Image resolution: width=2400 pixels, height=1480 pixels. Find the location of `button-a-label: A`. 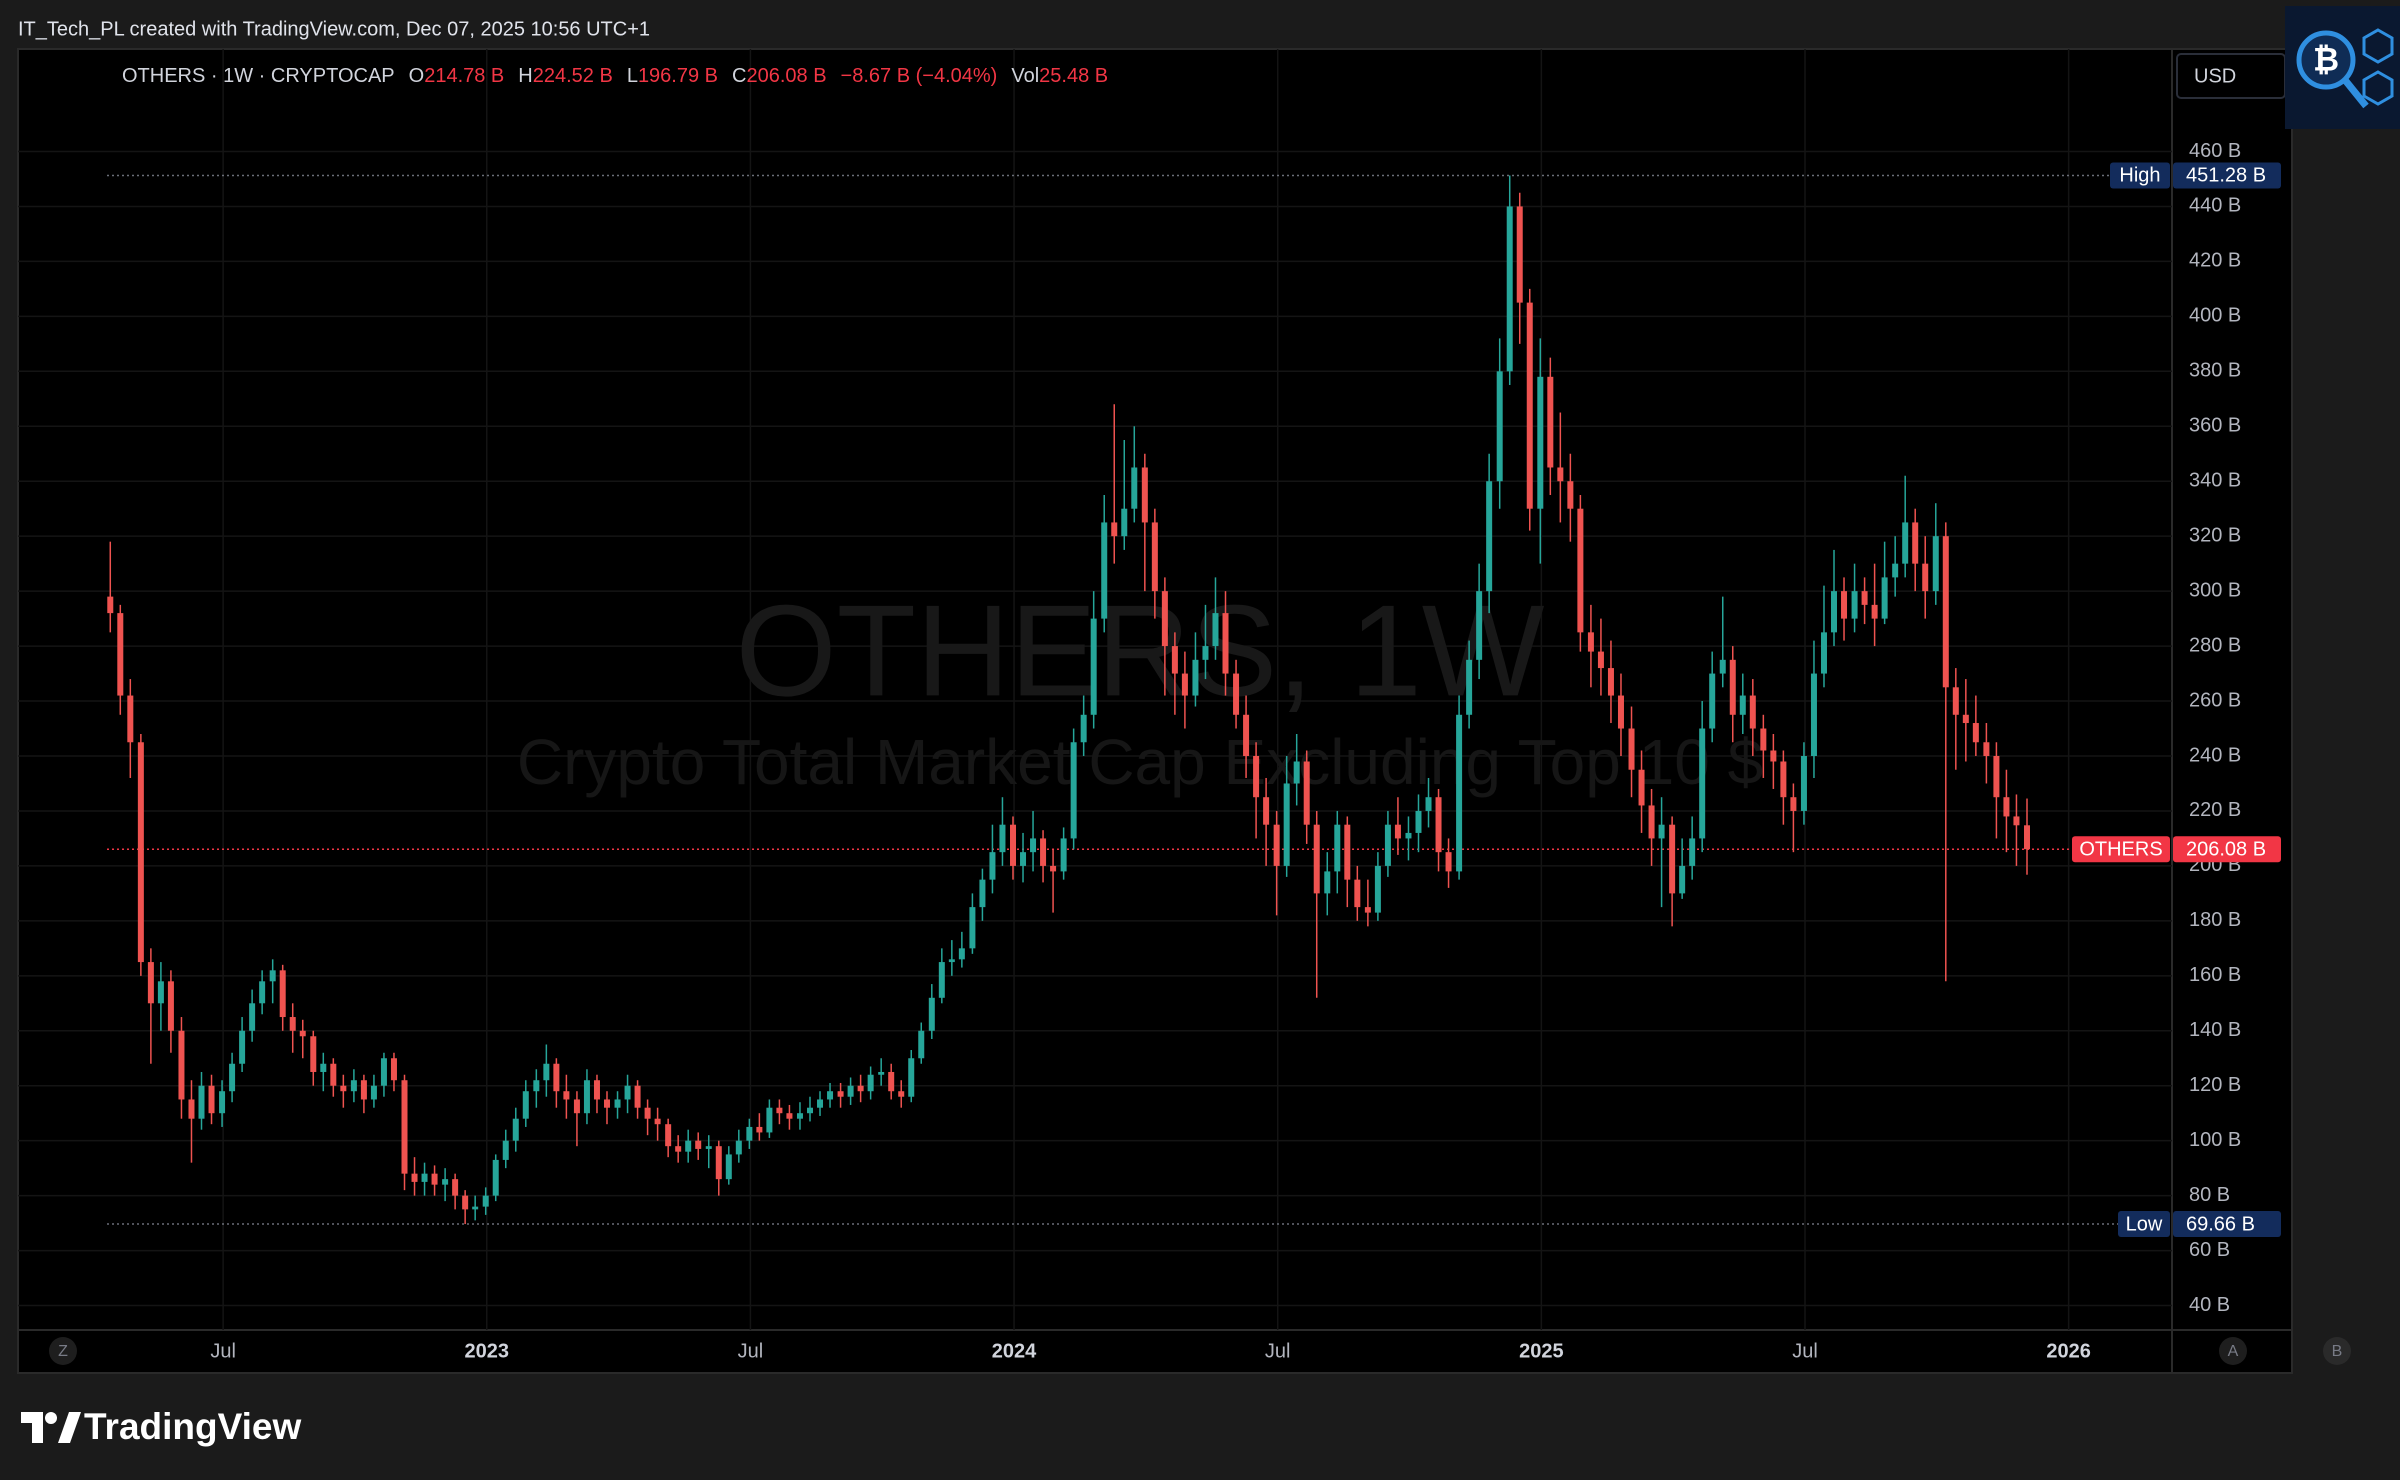

button-a-label: A is located at coordinates (2233, 1351).